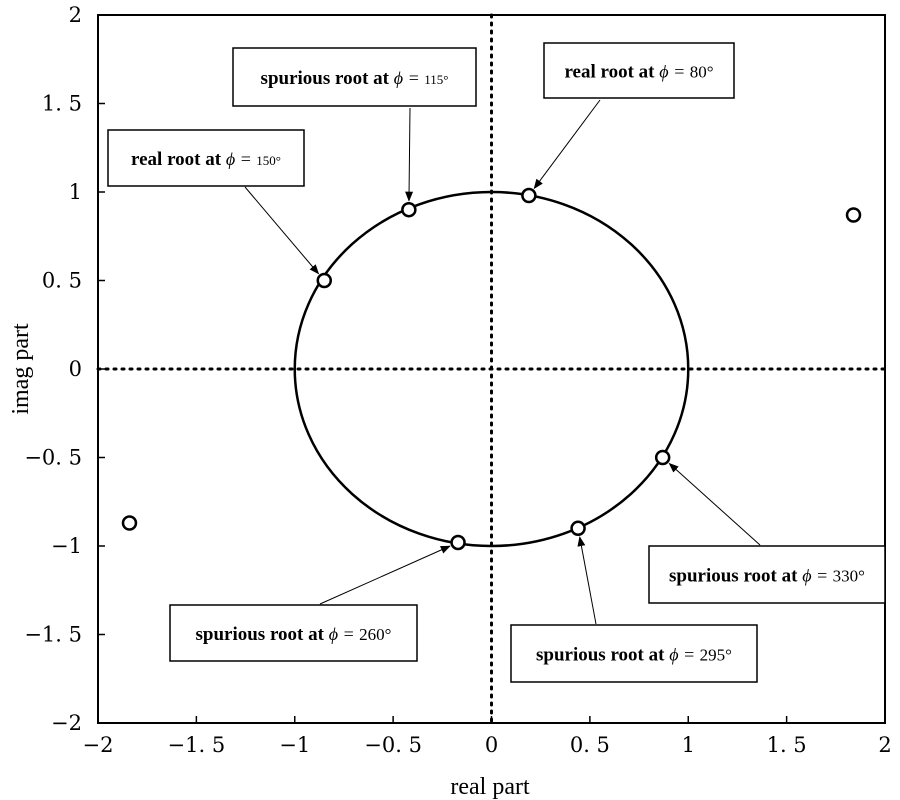 Image resolution: width=900 pixels, height=800 pixels. Describe the element at coordinates (490, 787) in the screenshot. I see `x-axis-title: real part` at that location.